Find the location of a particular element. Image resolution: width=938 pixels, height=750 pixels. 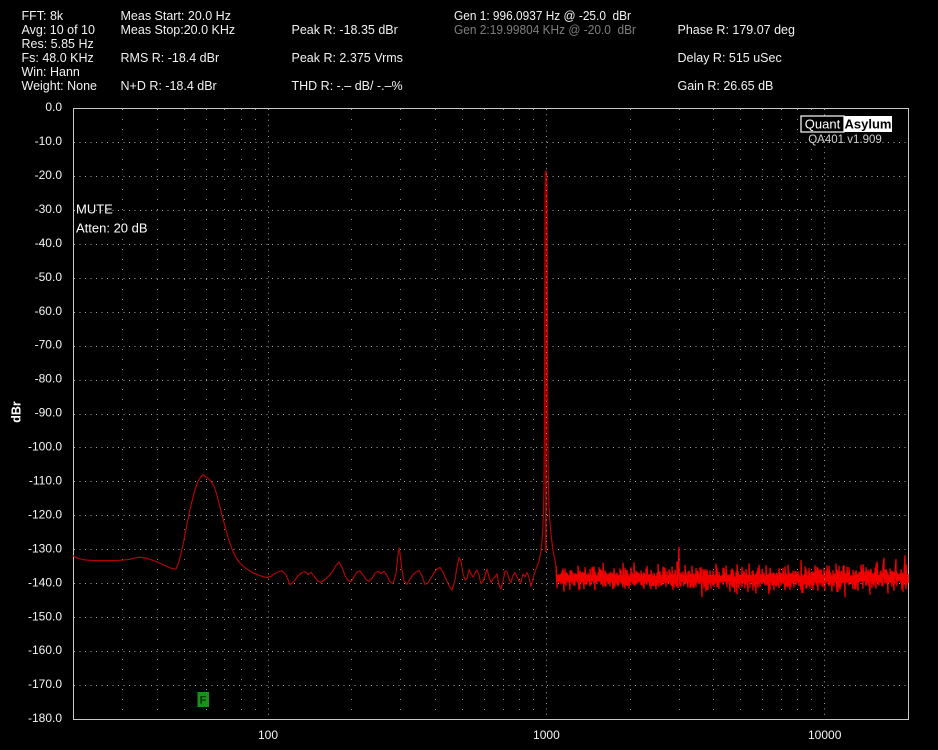

svg-text: Gain R: 26.65 dB is located at coordinates (726, 86).